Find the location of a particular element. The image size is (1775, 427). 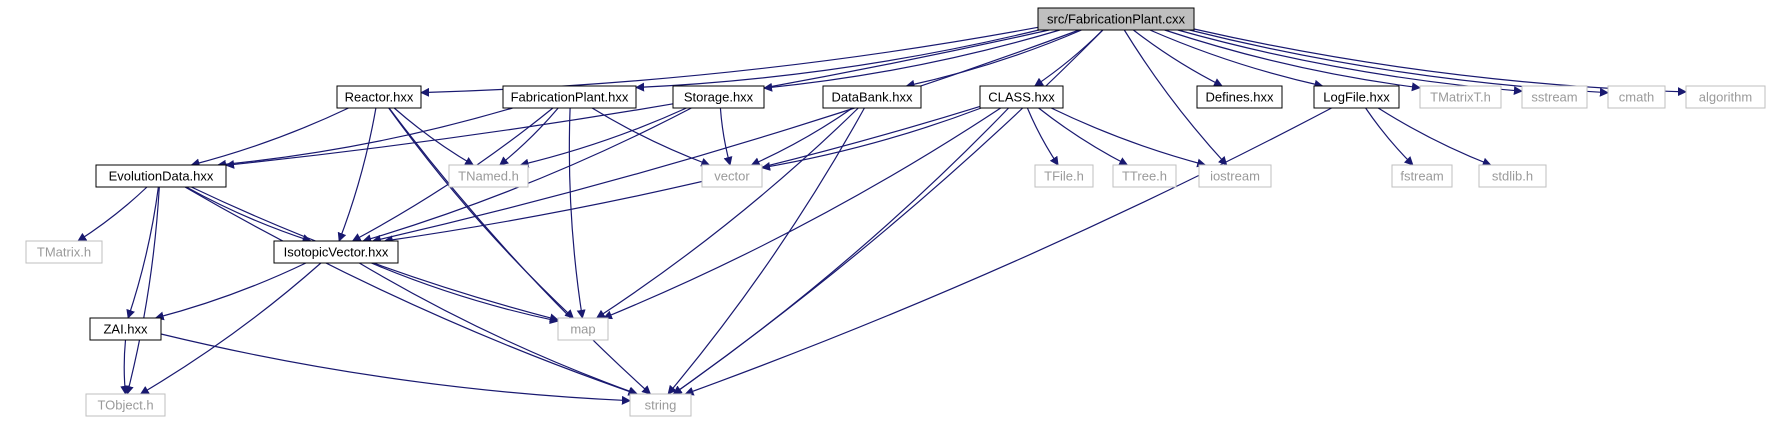

node-box-databank is located at coordinates (872, 97).